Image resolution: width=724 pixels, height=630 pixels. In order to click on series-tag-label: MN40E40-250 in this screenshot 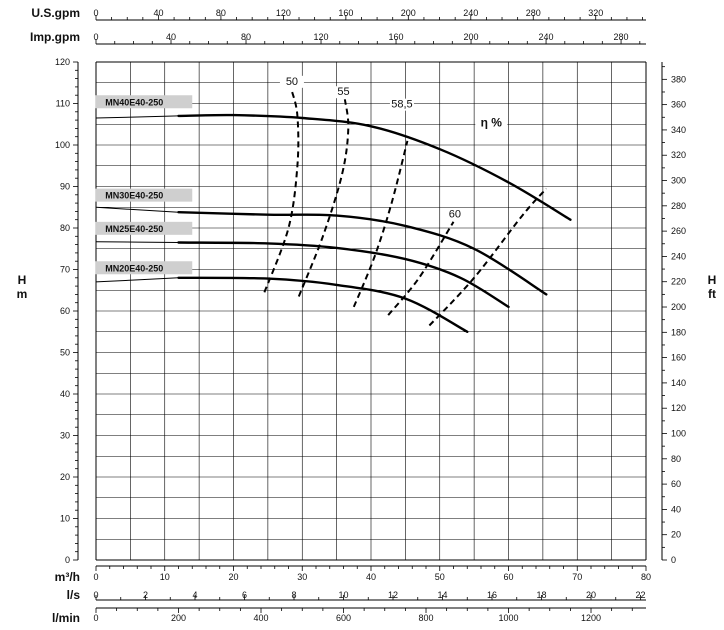, I will do `click(134, 102)`.